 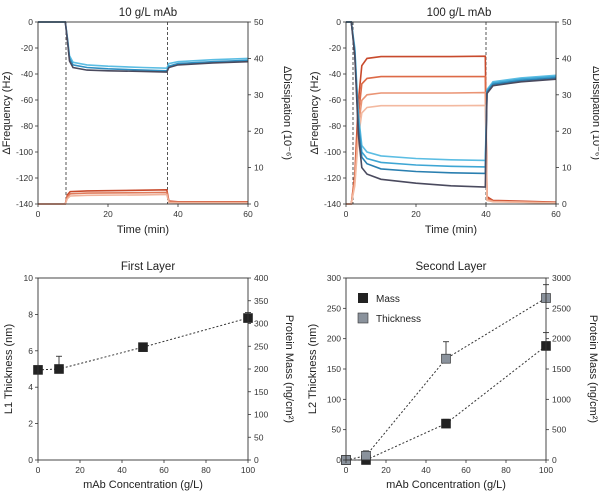 What do you see at coordinates (334, 278) in the screenshot?
I see `y-tick-label: 300` at bounding box center [334, 278].